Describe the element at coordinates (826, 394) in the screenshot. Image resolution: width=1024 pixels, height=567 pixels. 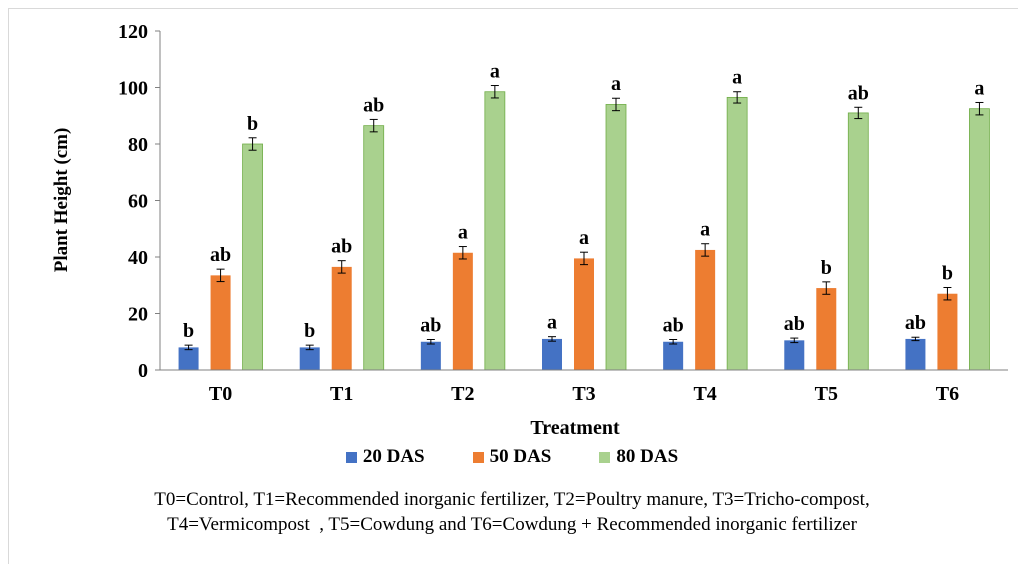
I see `x-tick-label: T5` at that location.